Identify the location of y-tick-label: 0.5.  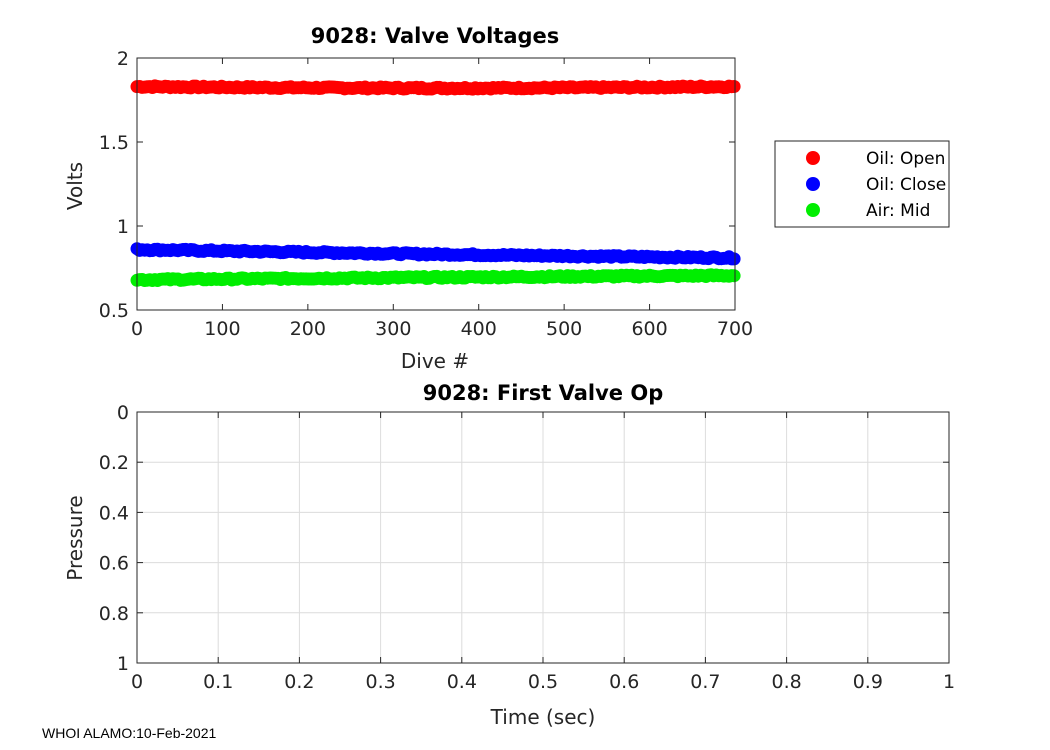
(114, 311).